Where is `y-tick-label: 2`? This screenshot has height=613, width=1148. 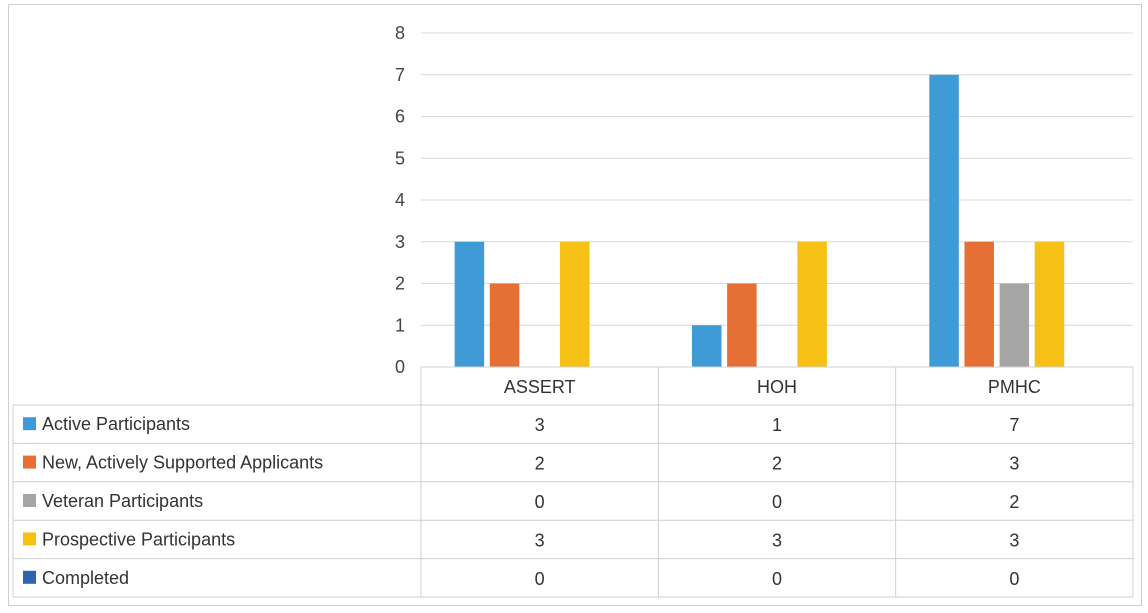
y-tick-label: 2 is located at coordinates (400, 284).